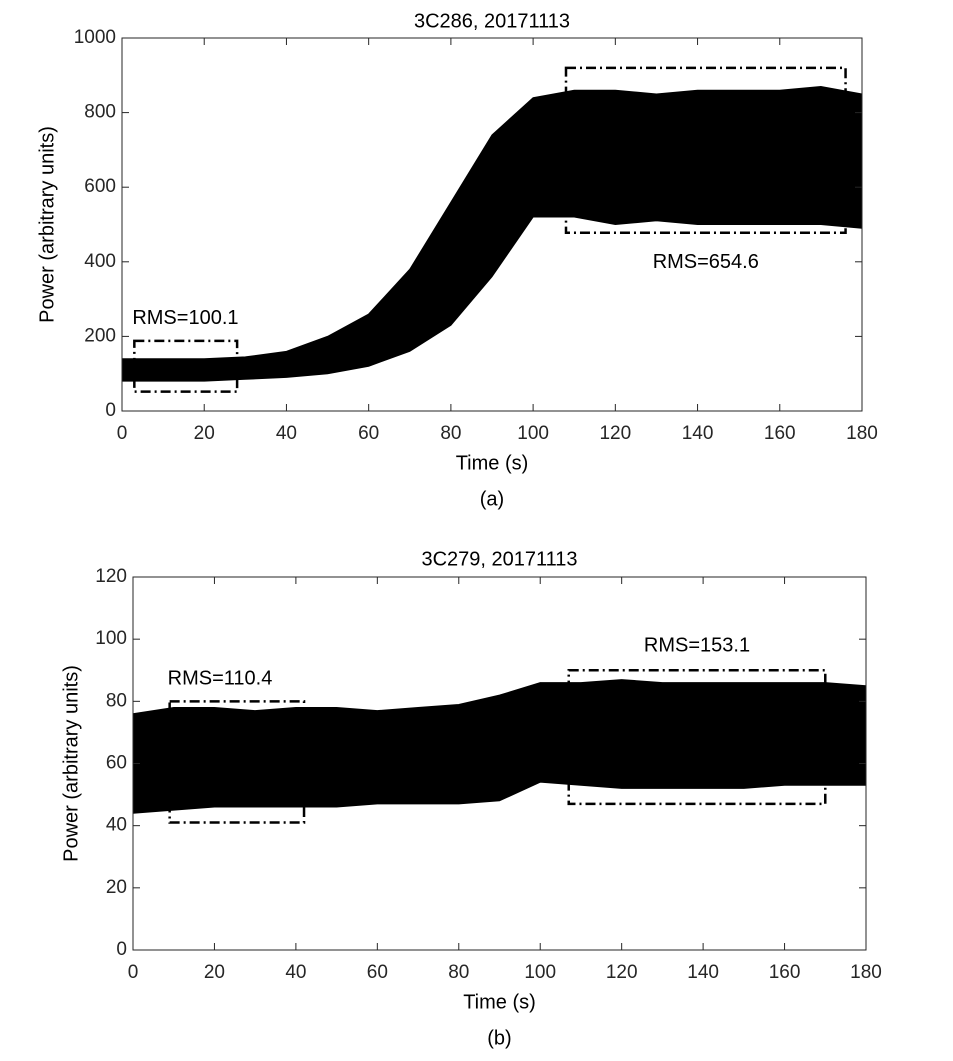  I want to click on signal-band, so click(499, 746).